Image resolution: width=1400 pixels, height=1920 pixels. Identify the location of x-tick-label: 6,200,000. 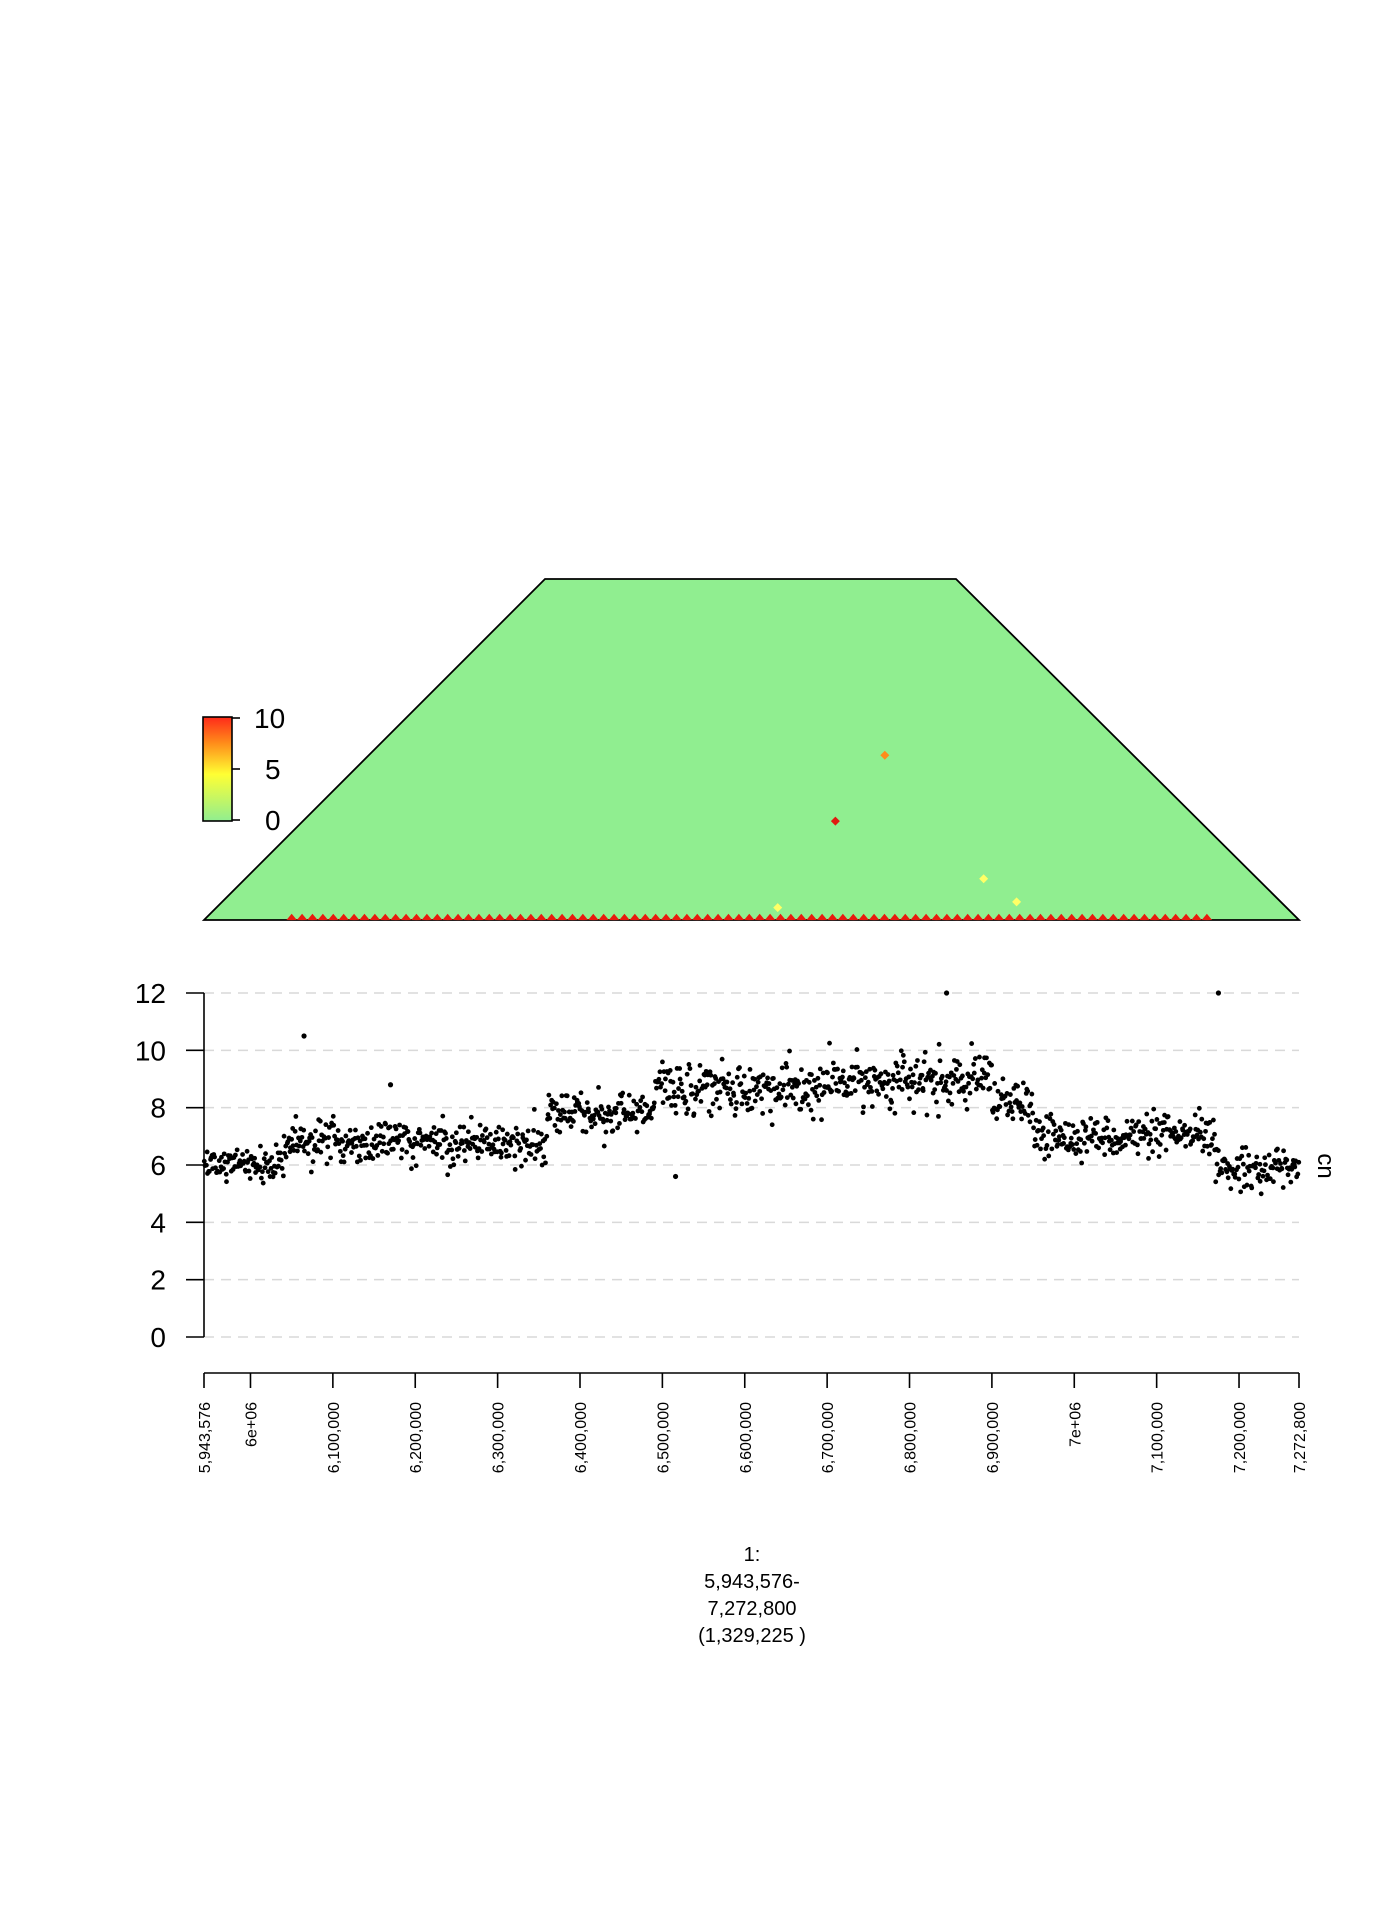
(416, 1437).